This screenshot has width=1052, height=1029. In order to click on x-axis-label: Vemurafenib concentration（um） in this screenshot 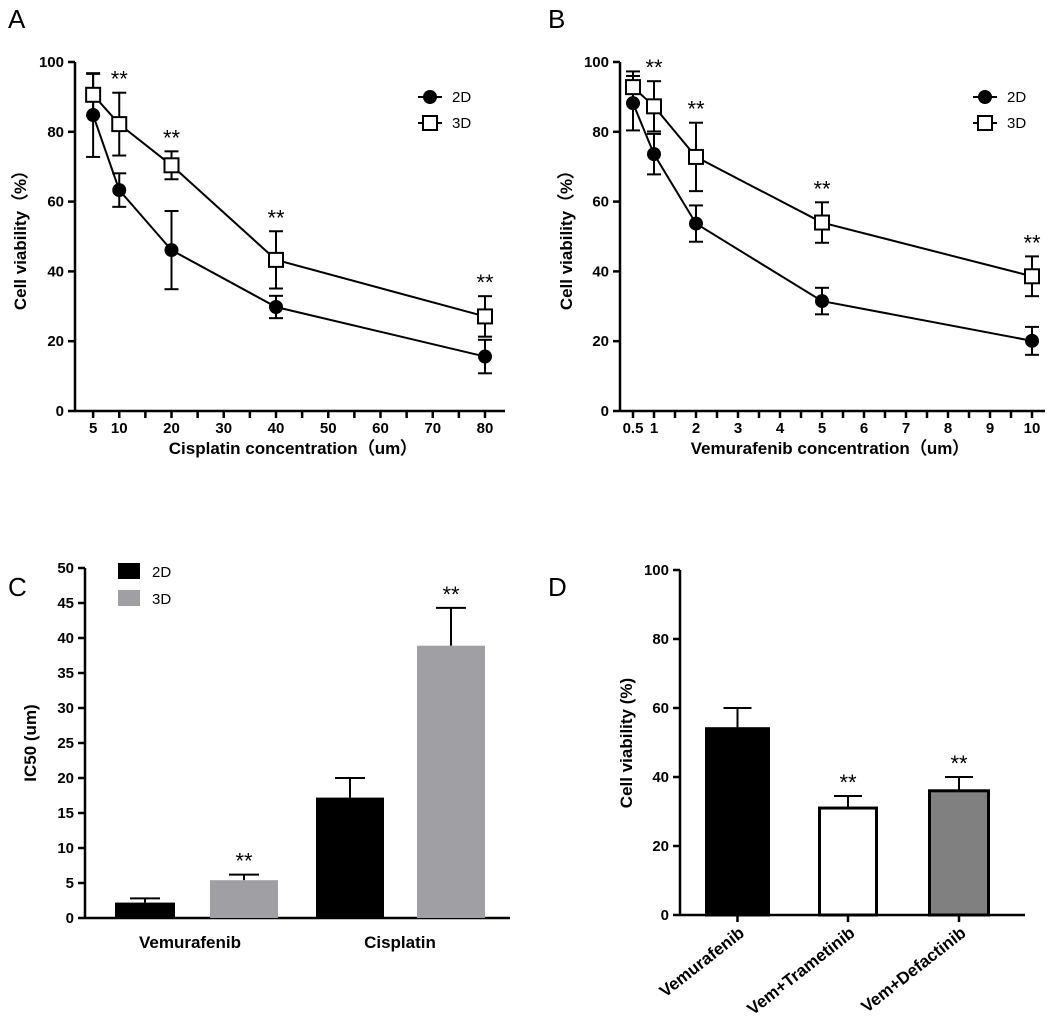, I will do `click(830, 448)`.